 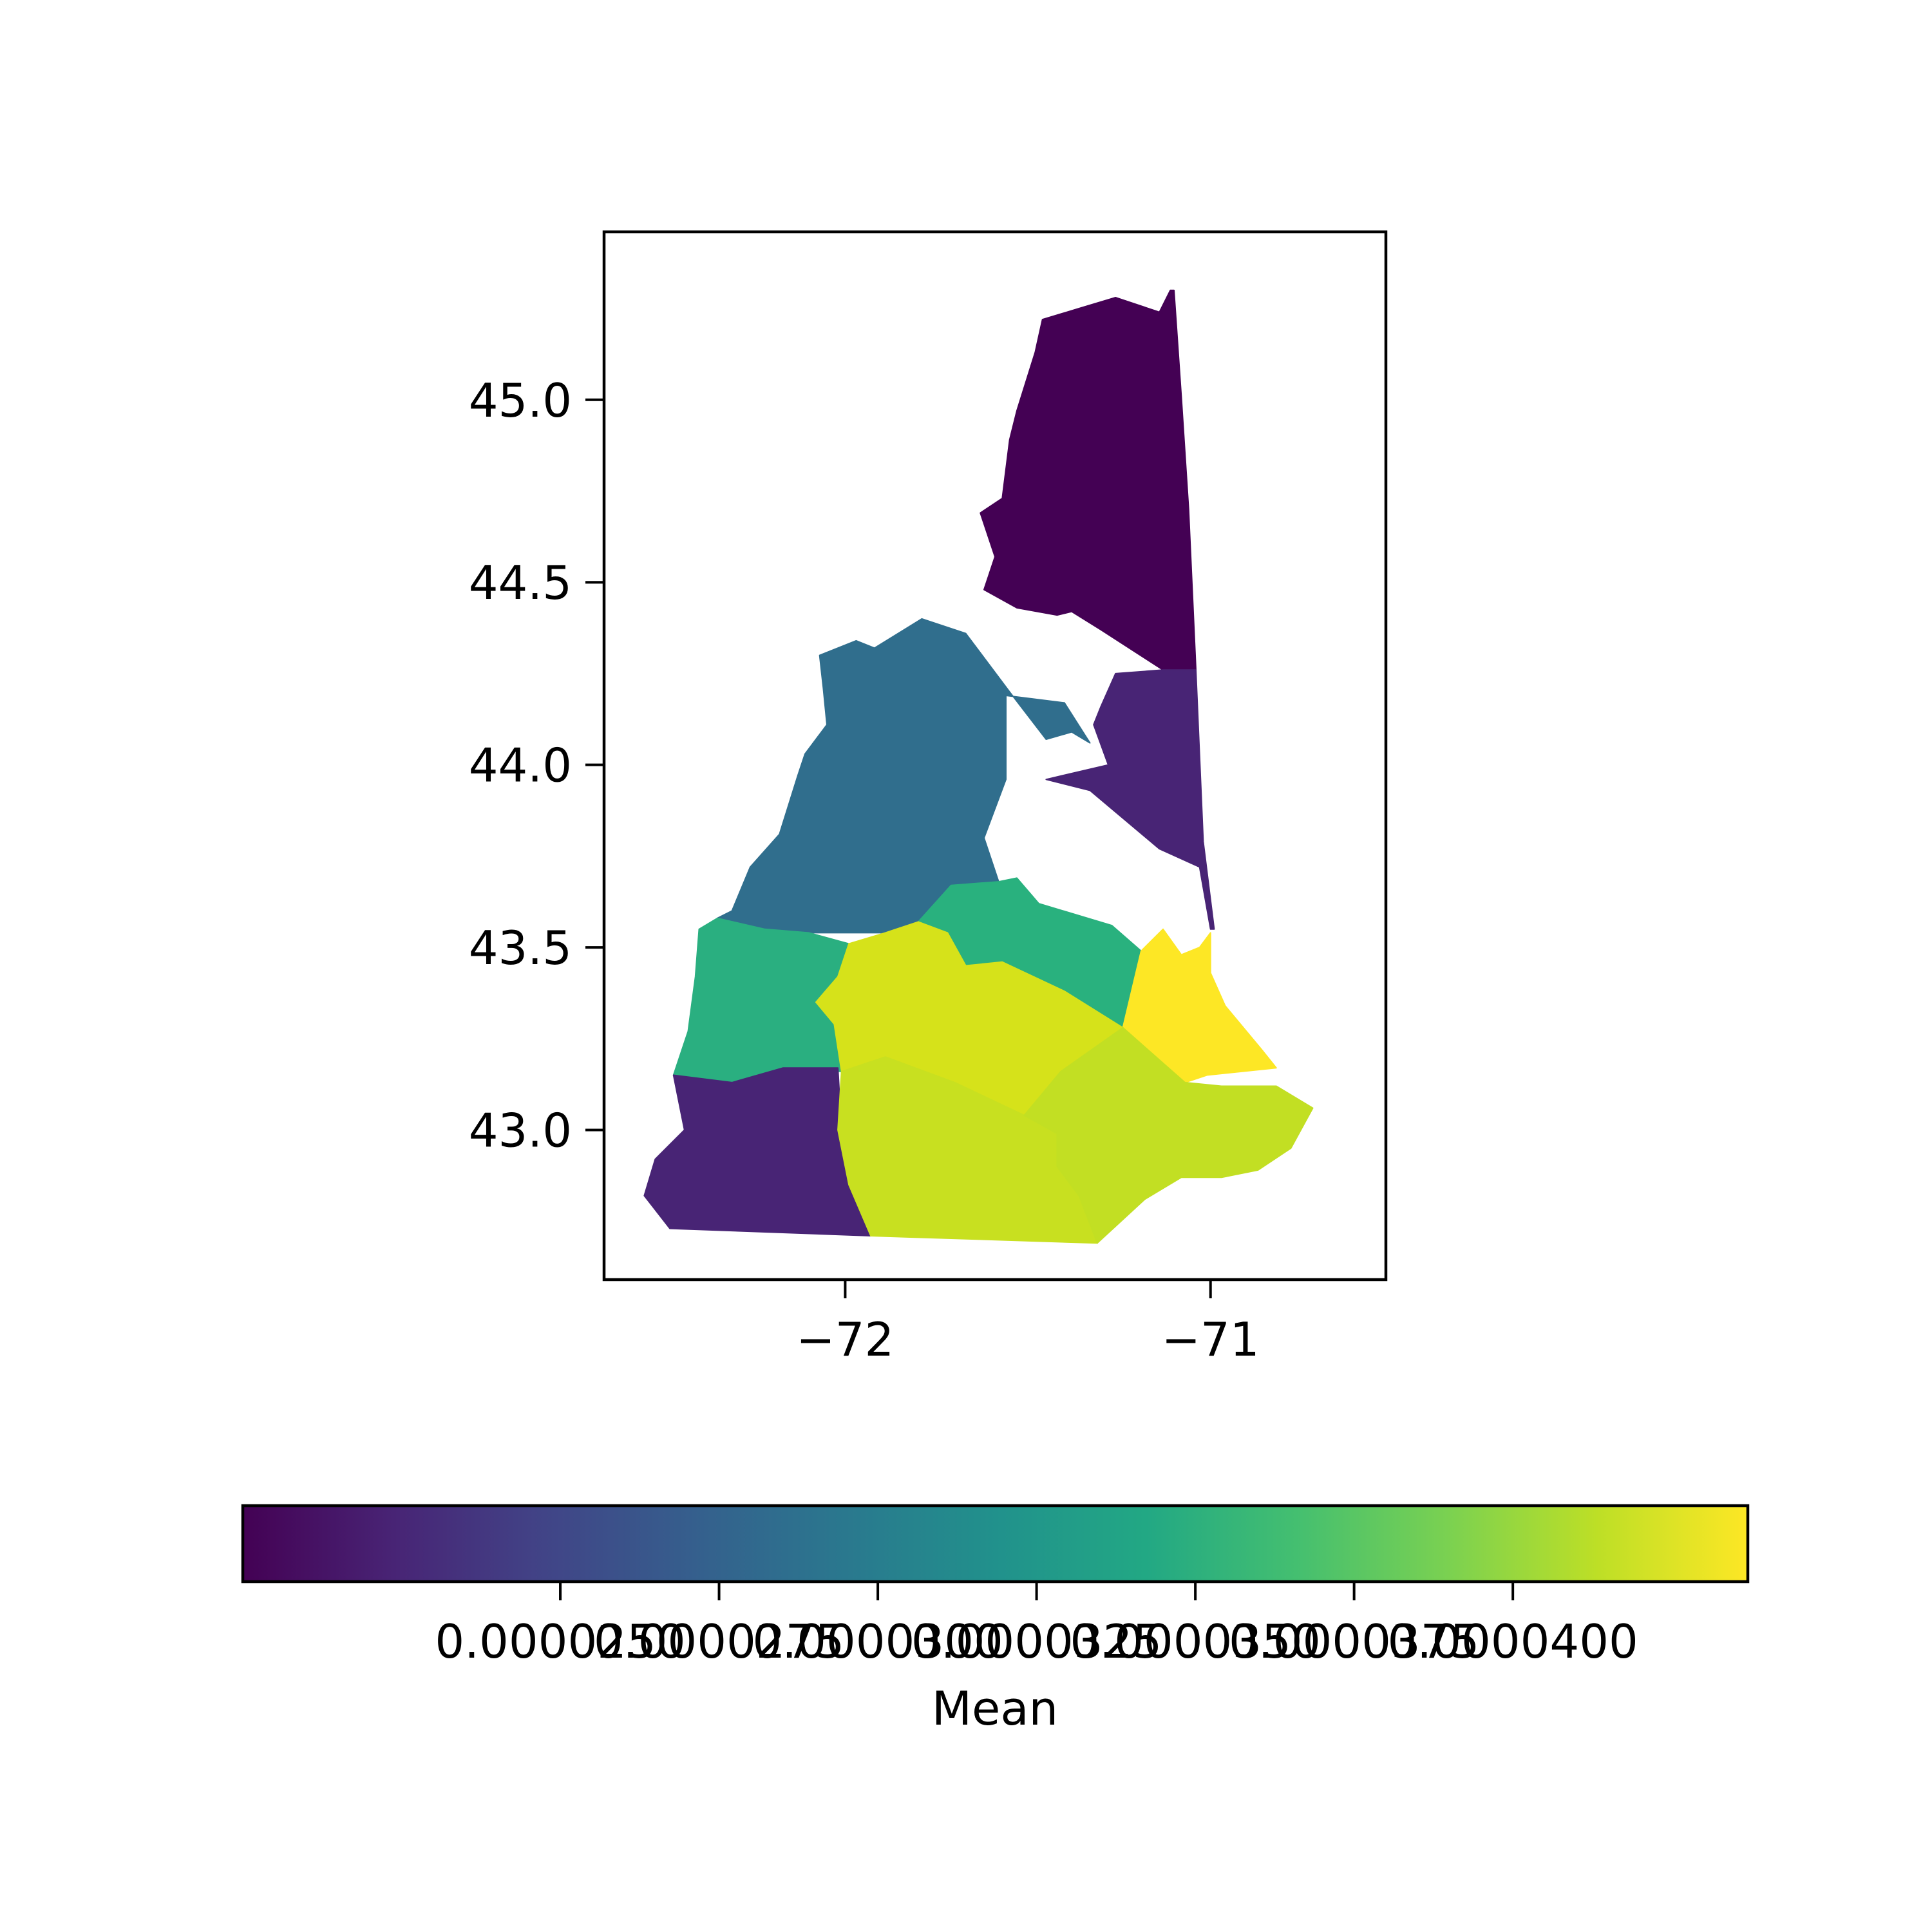 I want to click on colorbar-frame, so click(x=996, y=1544).